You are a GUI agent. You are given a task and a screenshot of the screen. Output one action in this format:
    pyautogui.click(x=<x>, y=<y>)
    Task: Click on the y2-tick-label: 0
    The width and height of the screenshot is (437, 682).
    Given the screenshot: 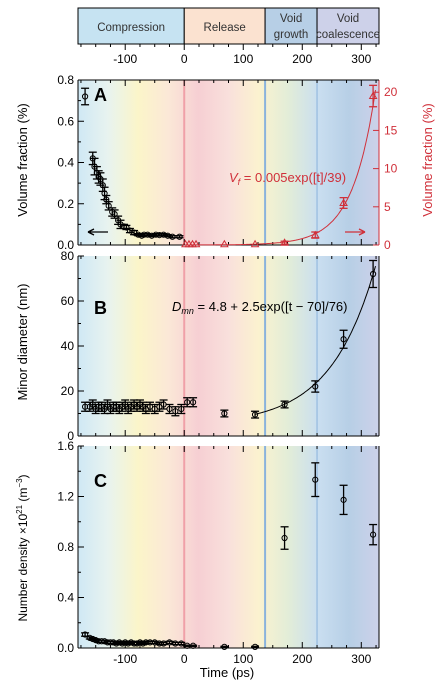 What is the action you would take?
    pyautogui.click(x=387, y=245)
    